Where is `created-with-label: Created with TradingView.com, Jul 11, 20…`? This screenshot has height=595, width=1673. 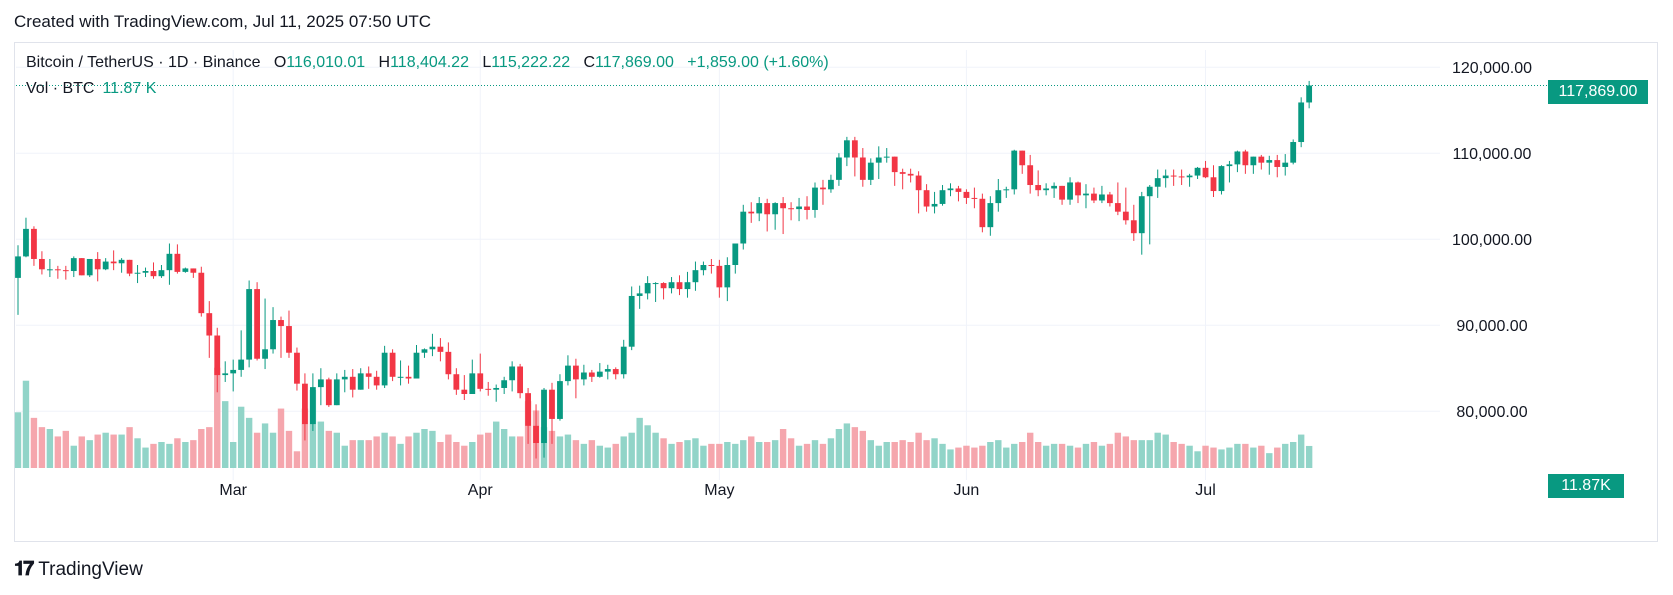 created-with-label: Created with TradingView.com, Jul 11, 20… is located at coordinates (223, 21).